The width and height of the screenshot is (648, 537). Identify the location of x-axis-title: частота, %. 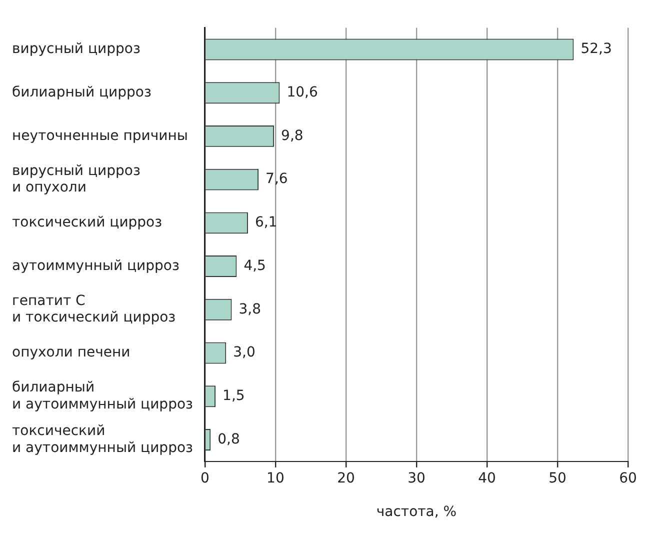
(416, 512).